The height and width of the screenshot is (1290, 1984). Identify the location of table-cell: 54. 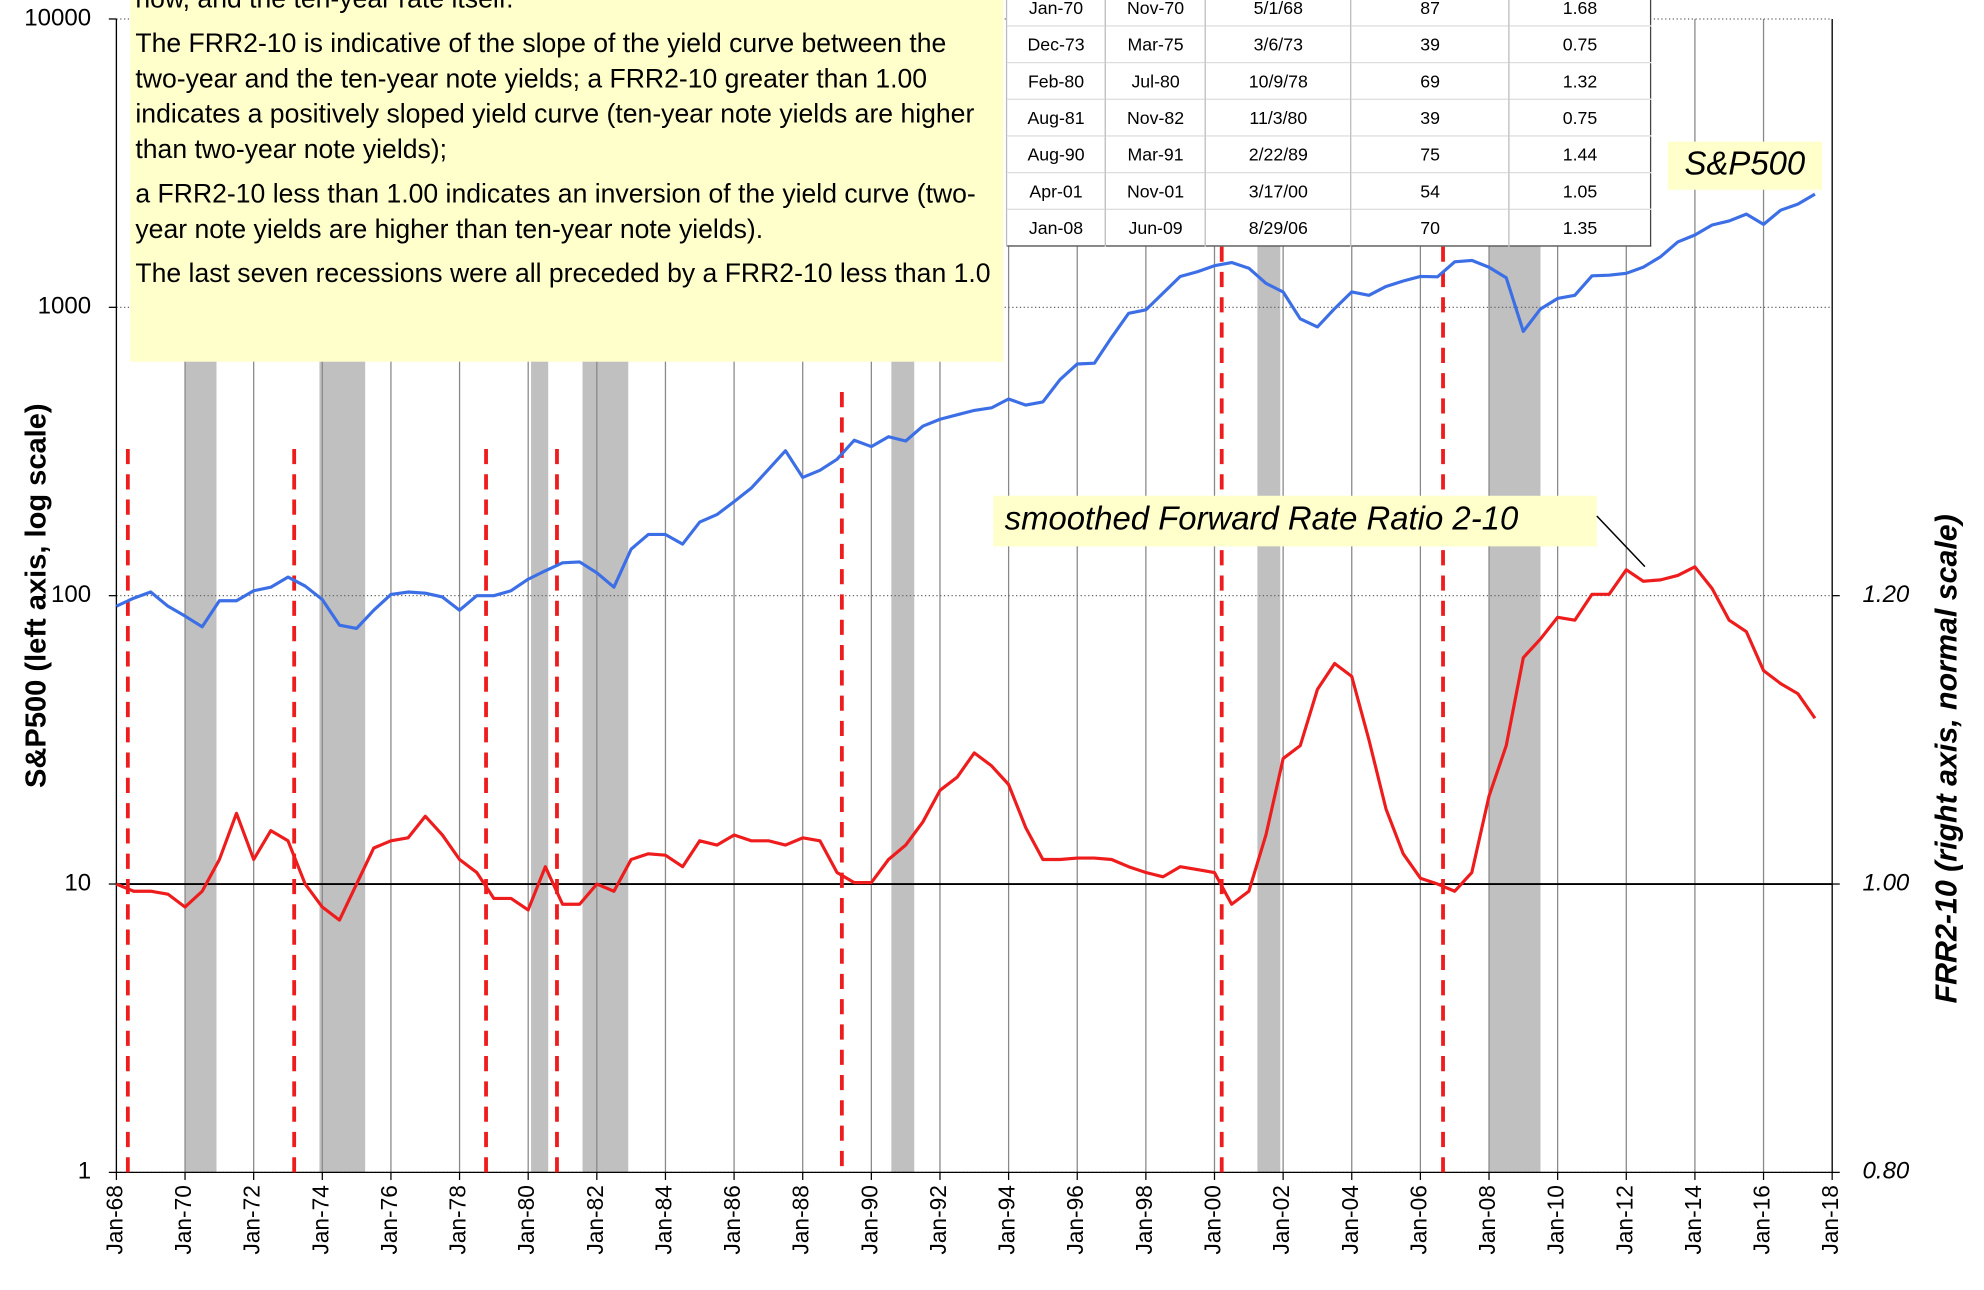
(1430, 191).